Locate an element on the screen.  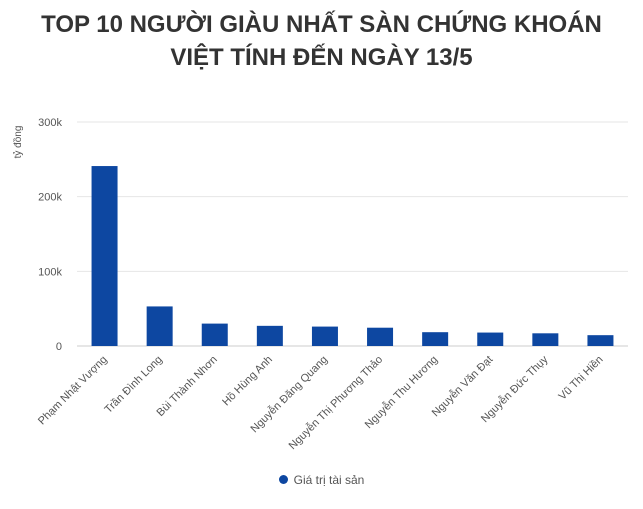
legend: Giá trị tài sản is located at coordinates (321, 480).